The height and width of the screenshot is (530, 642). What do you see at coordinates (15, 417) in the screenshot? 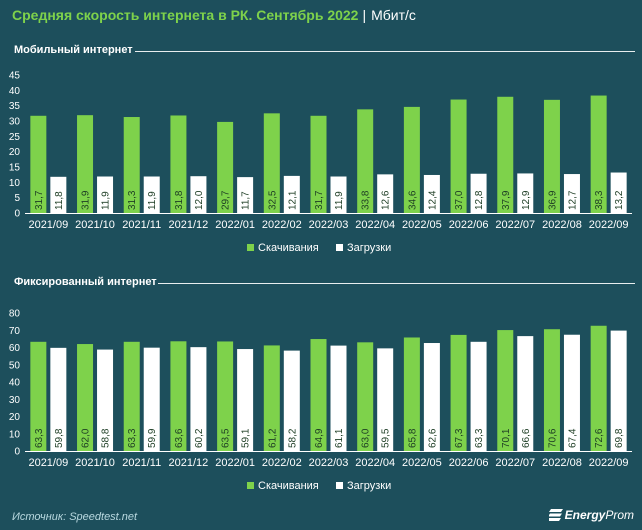
I see `fixed-ytick-label: 20` at bounding box center [15, 417].